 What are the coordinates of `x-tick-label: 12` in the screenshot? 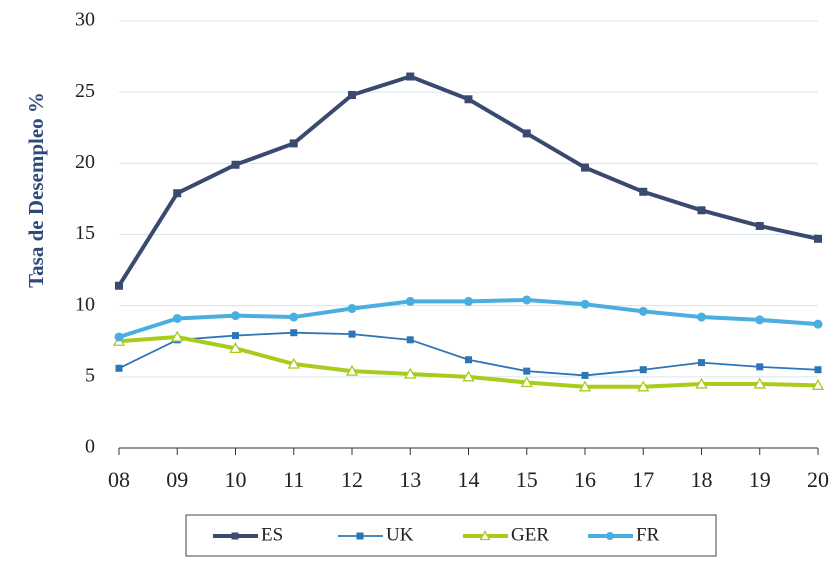 It's located at (352, 479).